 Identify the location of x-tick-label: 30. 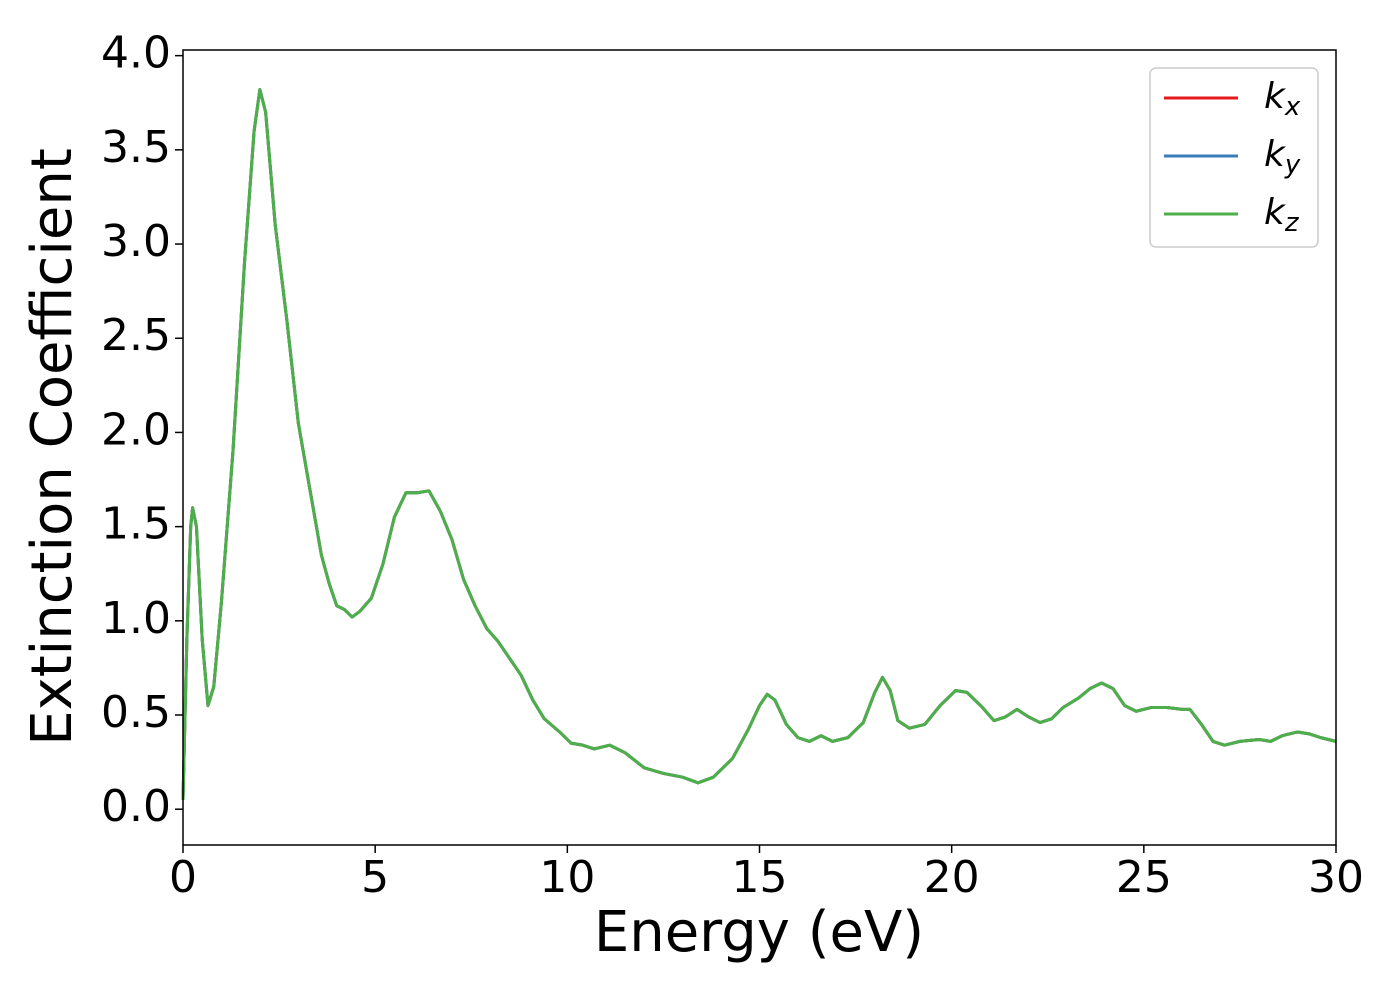
(1336, 877).